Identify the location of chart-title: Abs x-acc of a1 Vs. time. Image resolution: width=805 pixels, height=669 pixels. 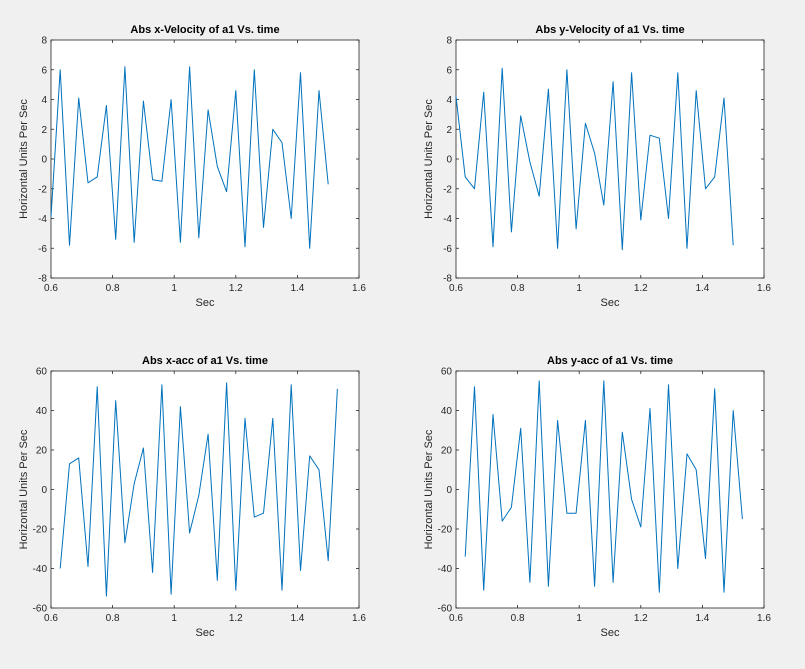
(205, 361).